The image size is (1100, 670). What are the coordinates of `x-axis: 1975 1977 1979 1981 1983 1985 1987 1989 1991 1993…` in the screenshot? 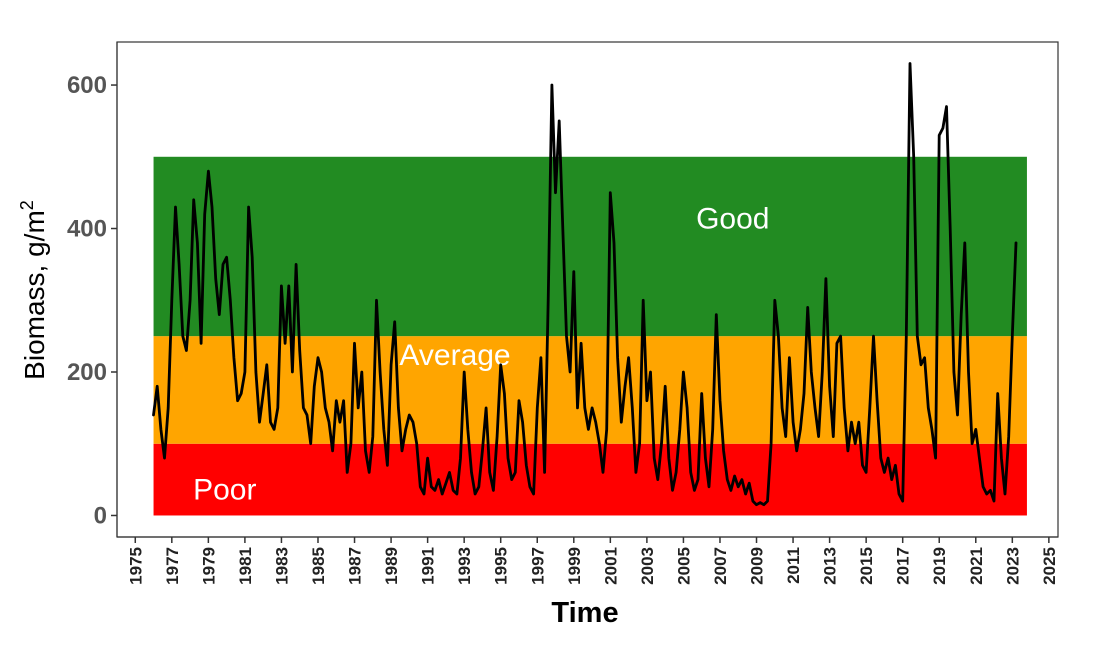 It's located at (588, 560).